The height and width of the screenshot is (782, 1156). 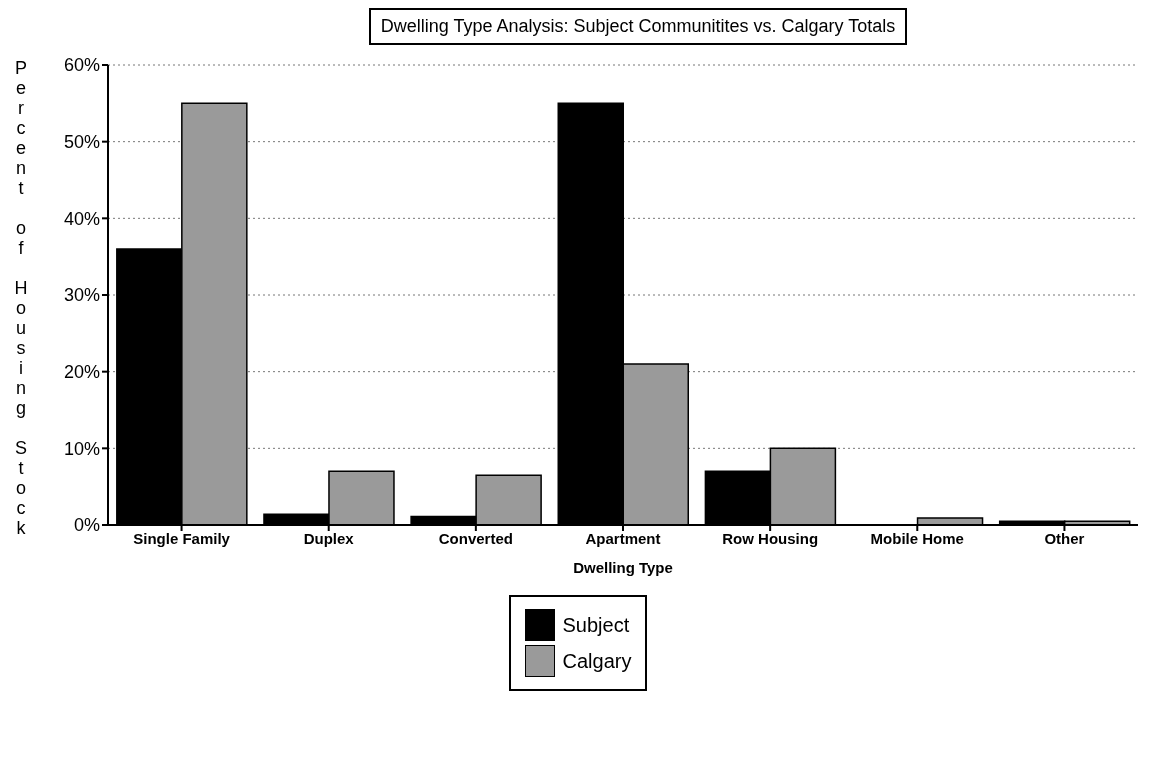 I want to click on y-tick-label: 40%, so click(x=81, y=218).